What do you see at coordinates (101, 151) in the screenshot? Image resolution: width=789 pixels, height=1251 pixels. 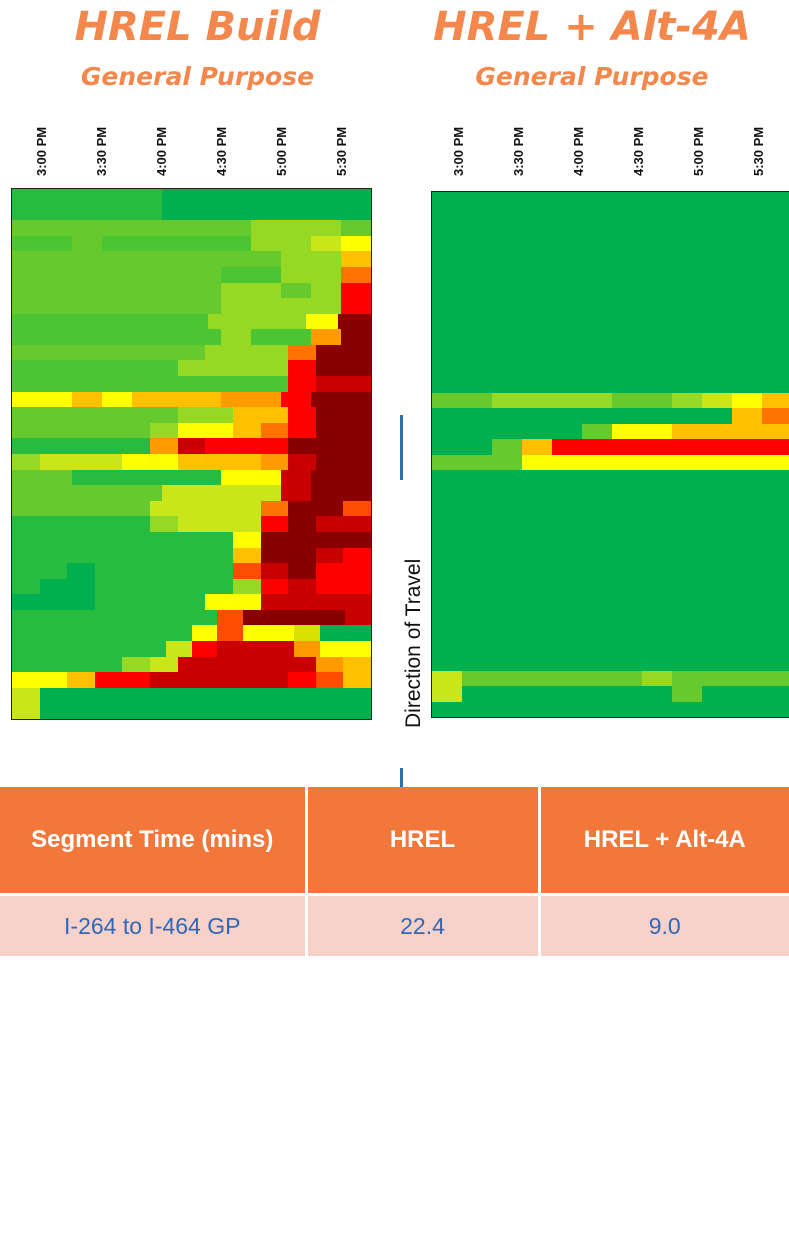 I see `x-tick-label: 3:30 PM` at bounding box center [101, 151].